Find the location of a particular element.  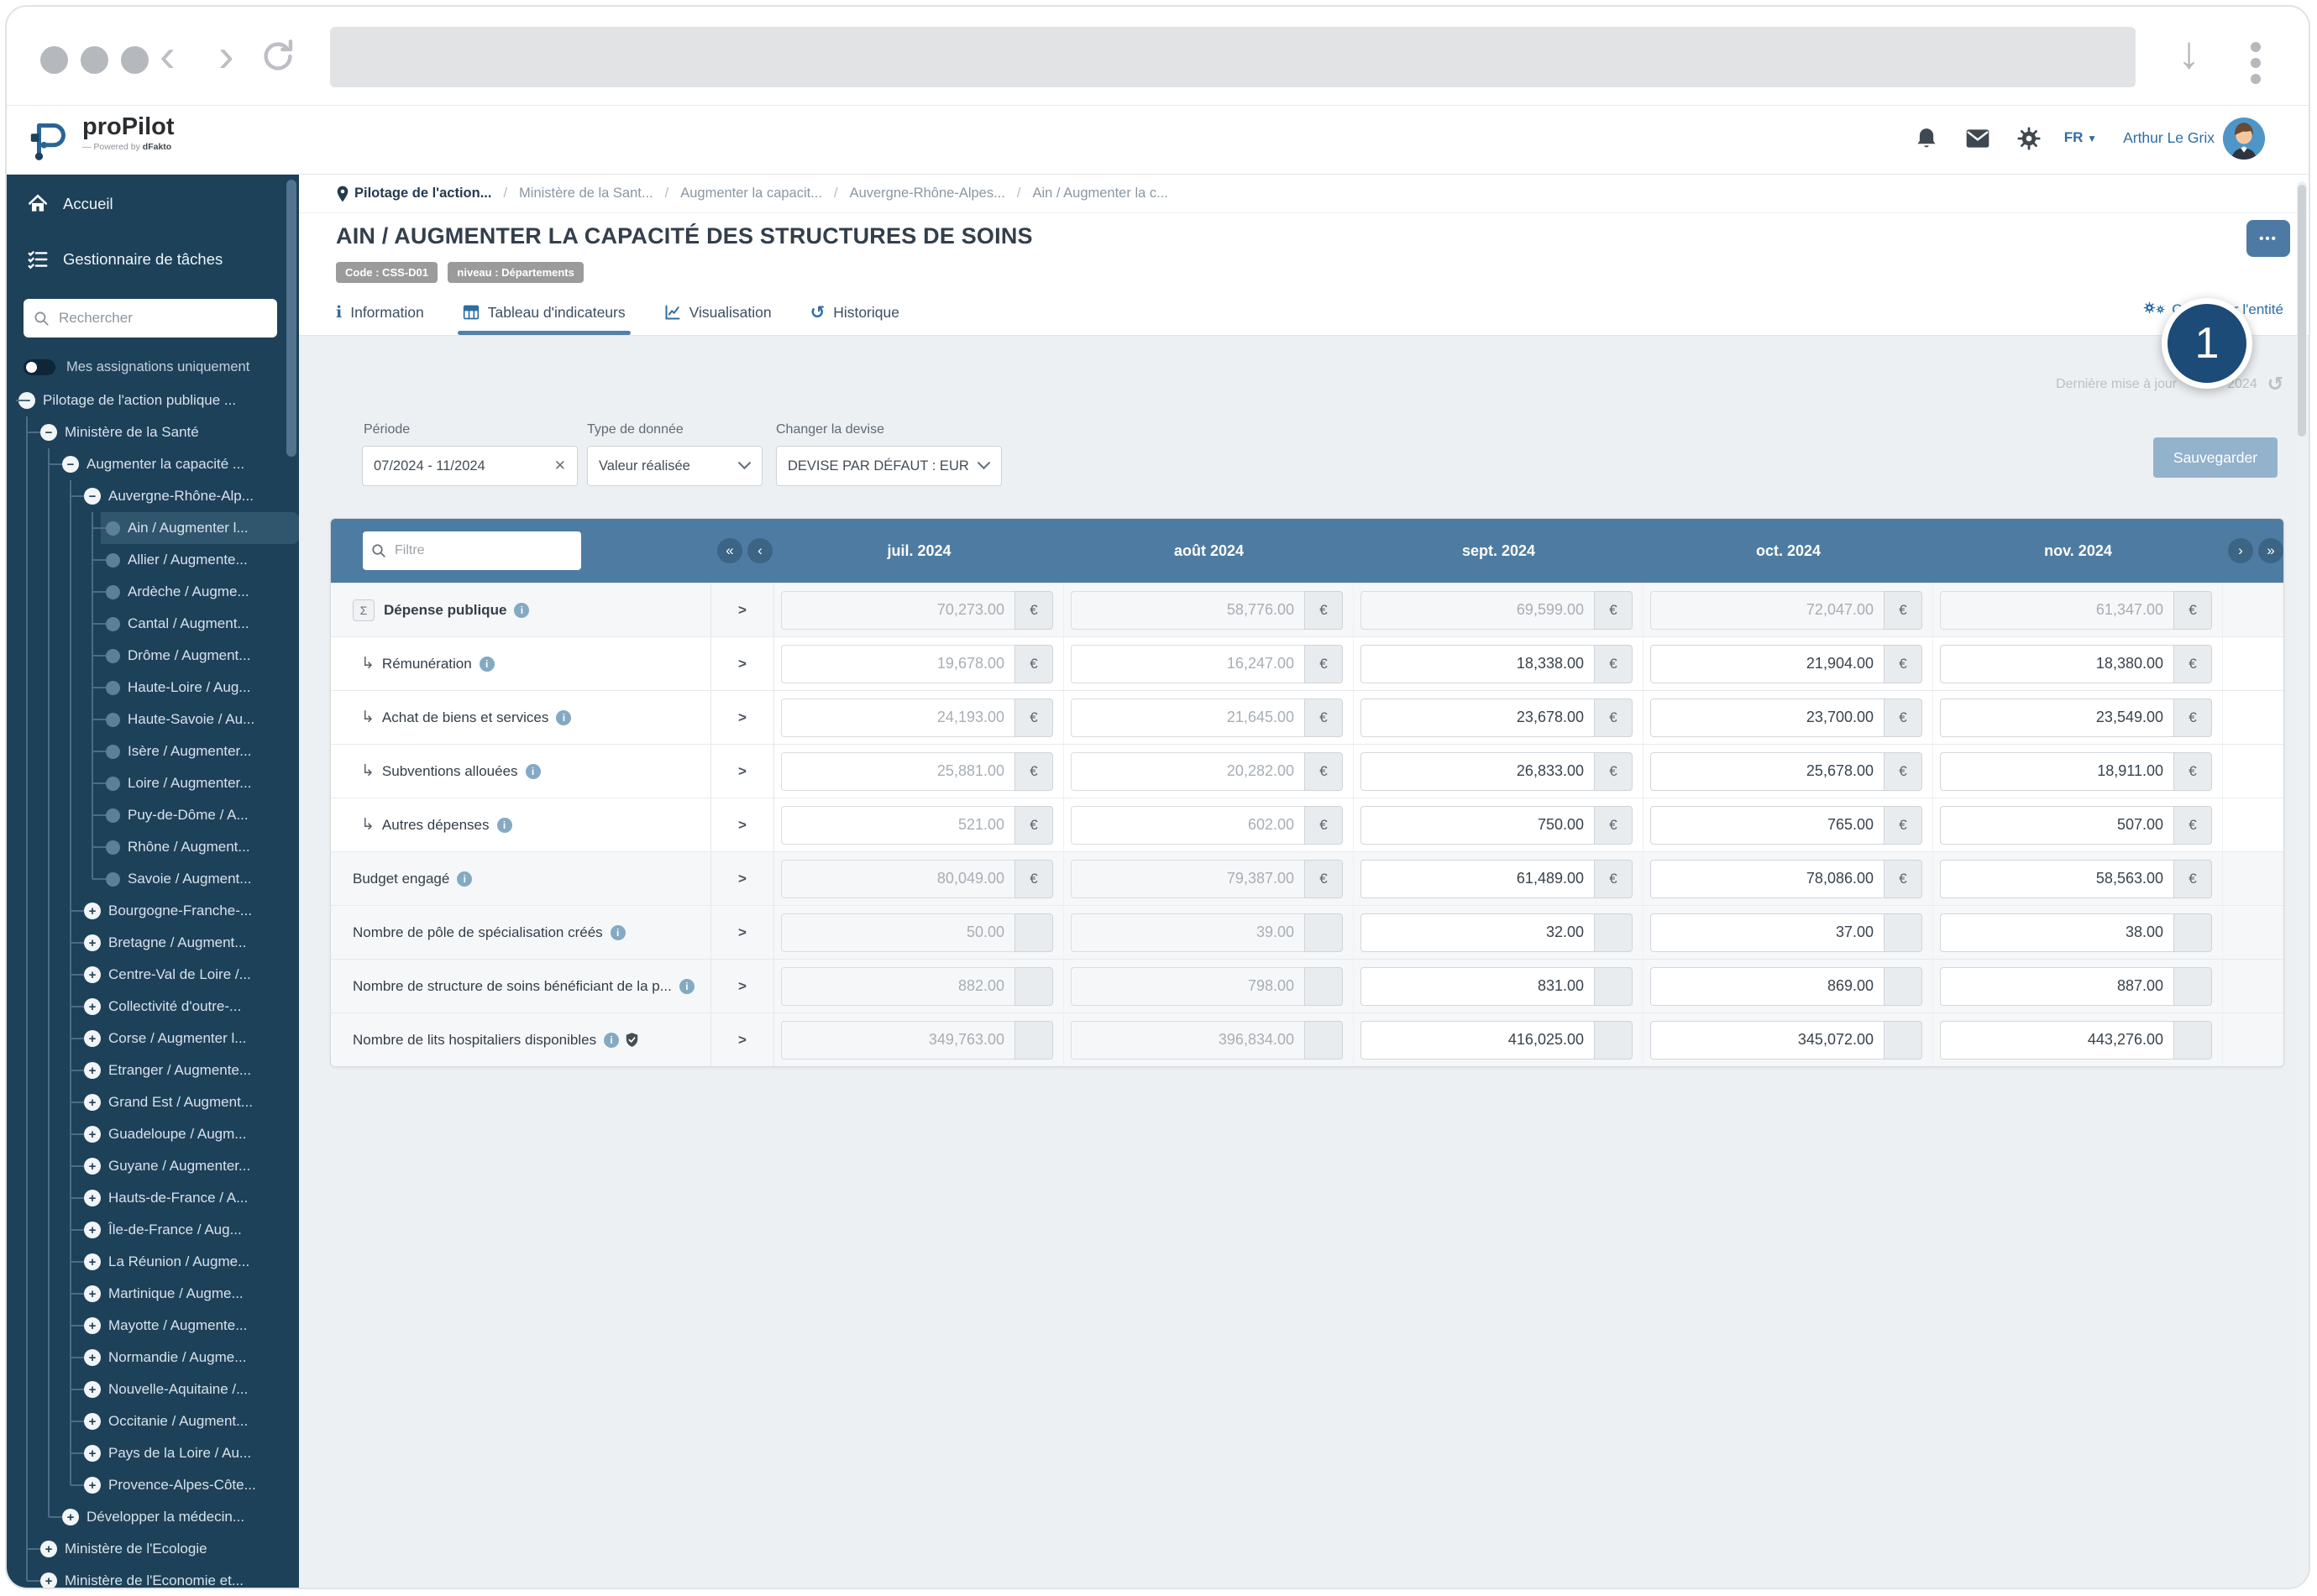

page-last-button: » is located at coordinates (2270, 550).